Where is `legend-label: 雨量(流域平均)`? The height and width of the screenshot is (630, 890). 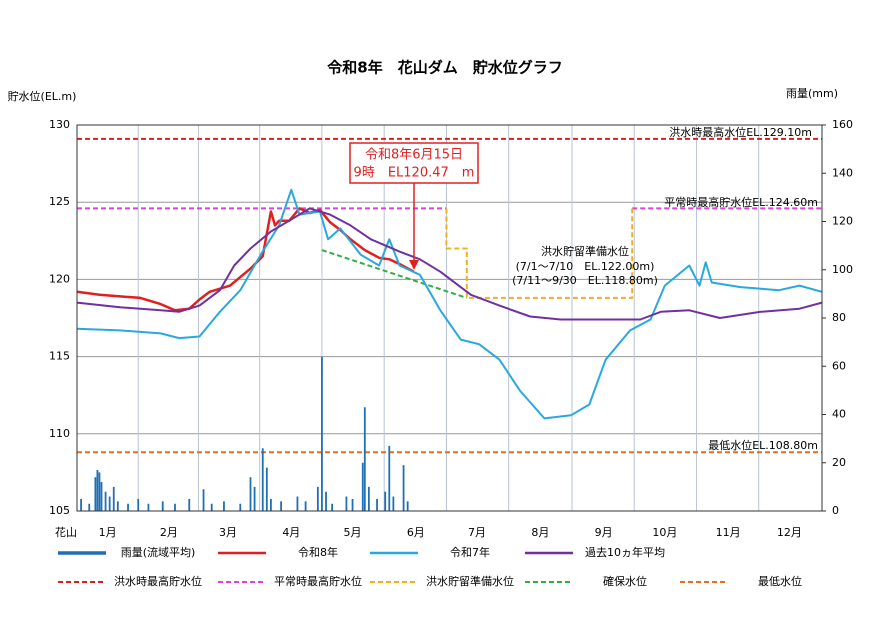 legend-label: 雨量(流域平均) is located at coordinates (158, 552).